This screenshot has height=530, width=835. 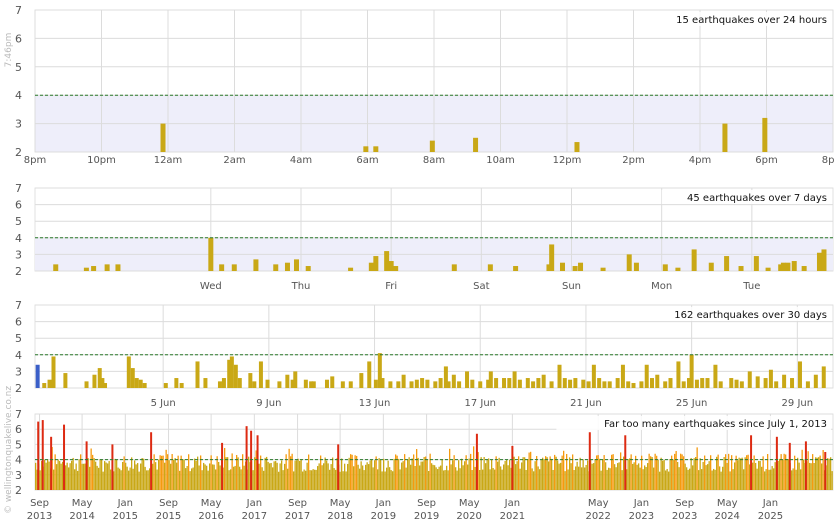 I want to click on y-tick-label: 4, so click(x=18, y=460).